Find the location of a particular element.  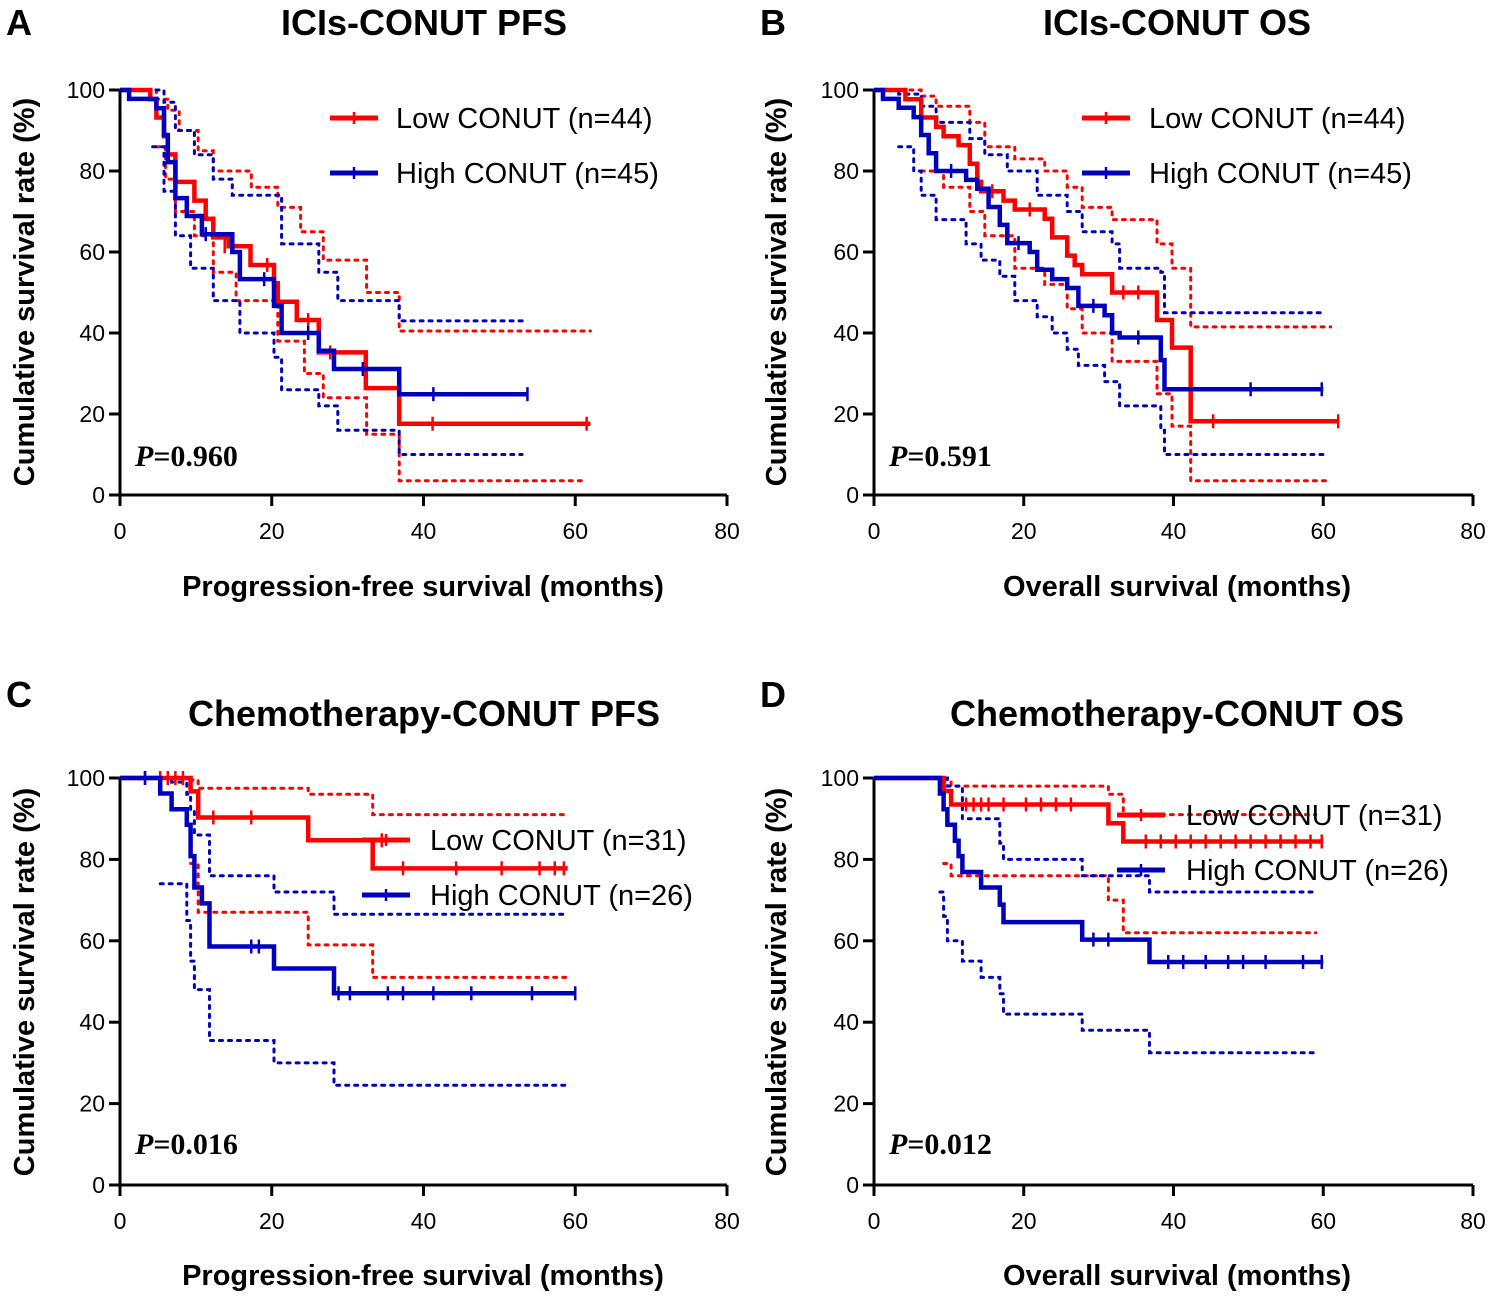

ci-upper-low-b is located at coordinates (1102, 208).